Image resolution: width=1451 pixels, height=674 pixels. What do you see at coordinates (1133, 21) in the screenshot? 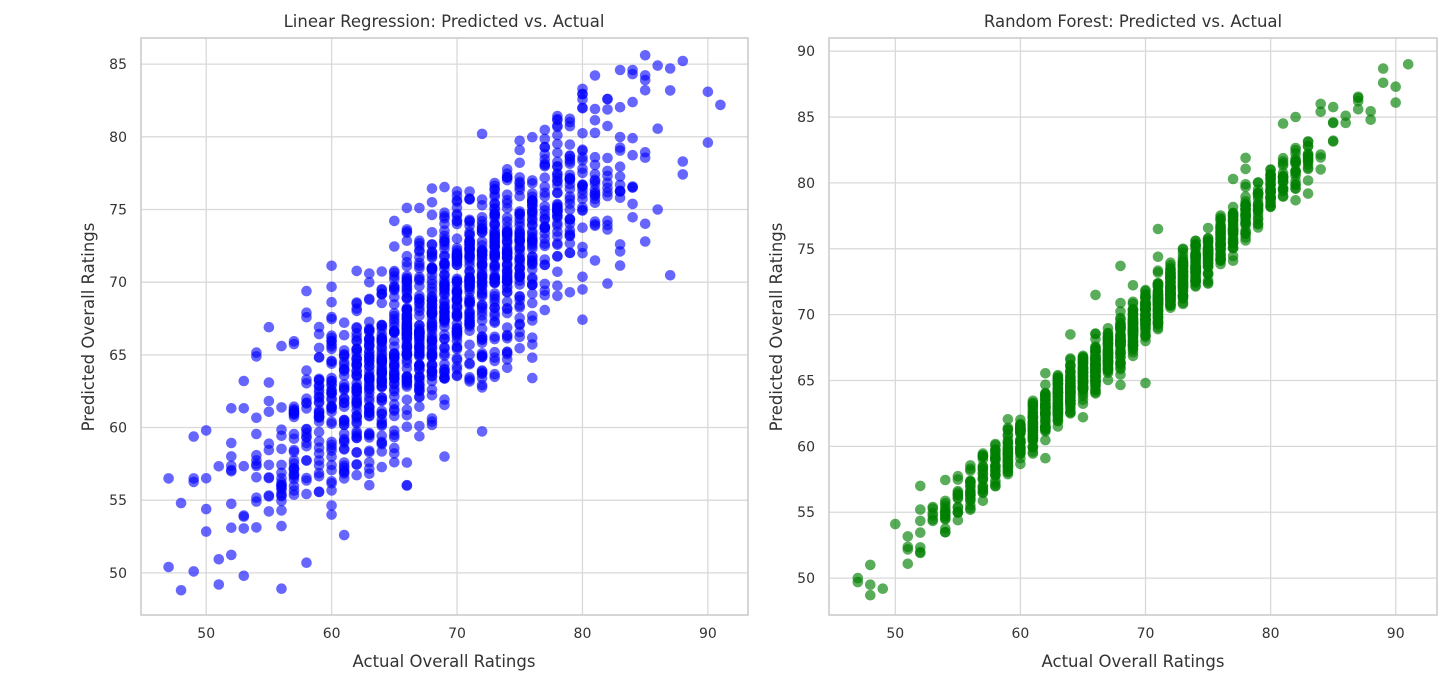
I see `chart-title: Random Forest: Predicted vs. Actual` at bounding box center [1133, 21].